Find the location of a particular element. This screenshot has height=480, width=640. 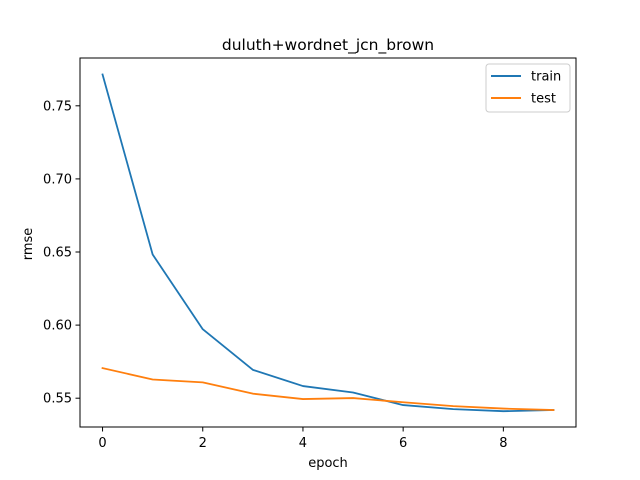

x-axis-label: epoch is located at coordinates (328, 463).